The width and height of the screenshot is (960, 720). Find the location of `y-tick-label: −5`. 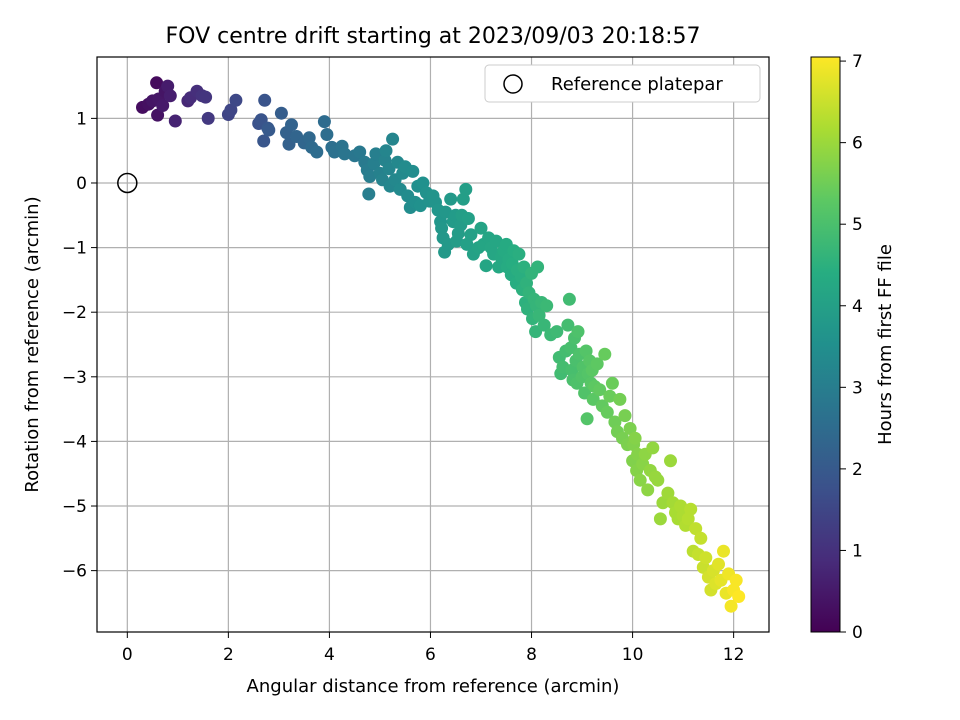

y-tick-label: −5 is located at coordinates (74, 507).